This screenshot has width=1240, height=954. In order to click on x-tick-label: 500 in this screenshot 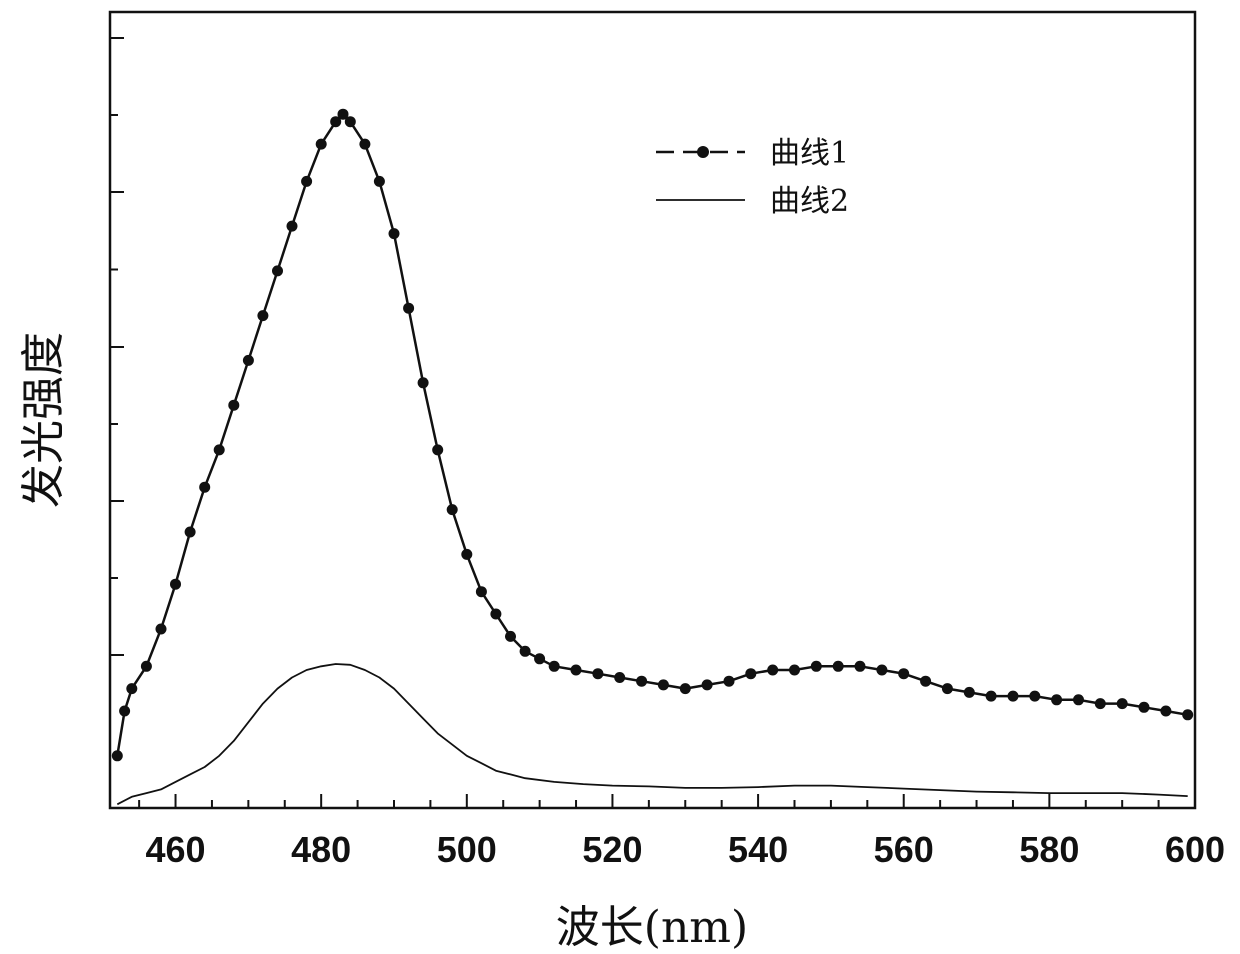, I will do `click(467, 849)`.